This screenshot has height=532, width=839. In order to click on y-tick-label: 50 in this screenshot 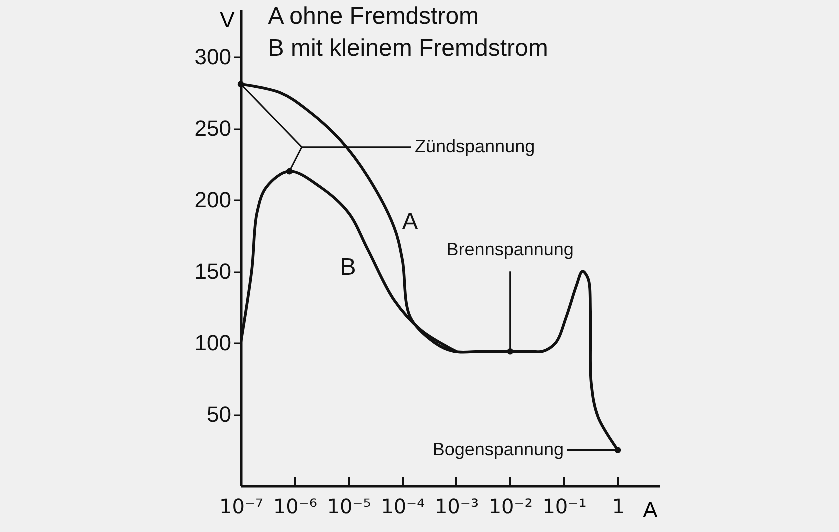, I will do `click(219, 415)`.